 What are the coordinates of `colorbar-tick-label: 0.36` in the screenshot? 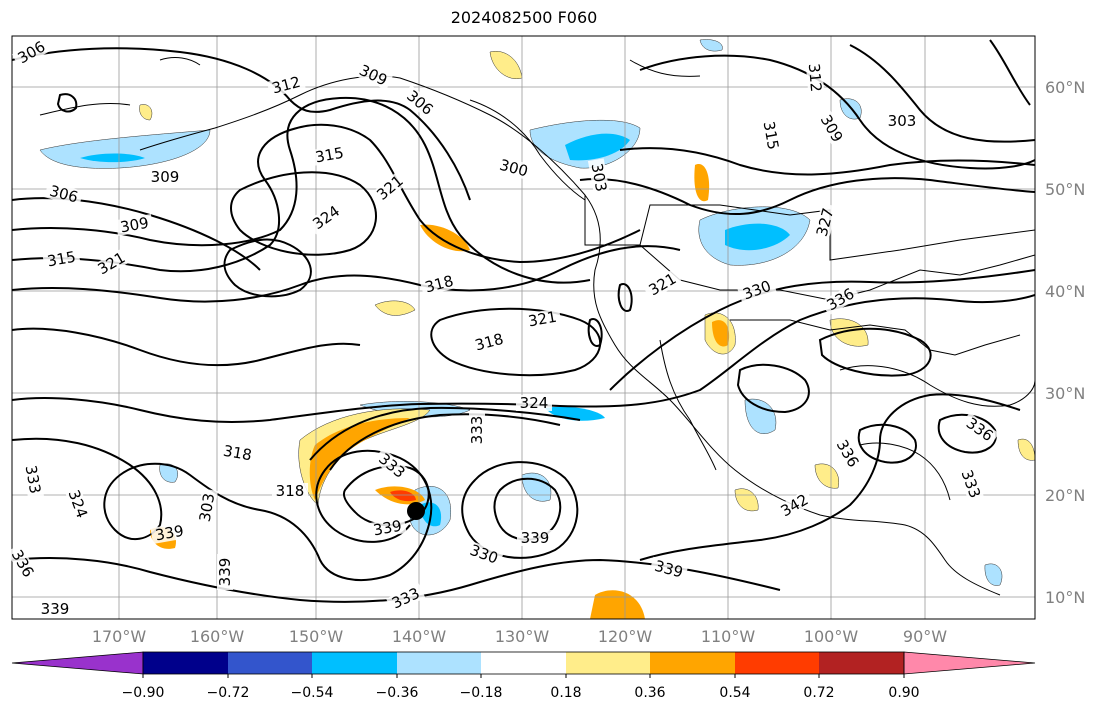 It's located at (649, 693).